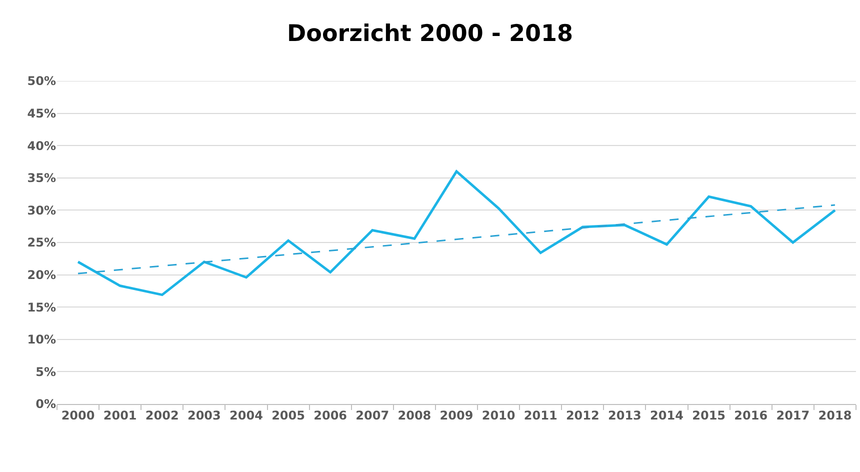  What do you see at coordinates (667, 415) in the screenshot?
I see `x-tick-label: 2014` at bounding box center [667, 415].